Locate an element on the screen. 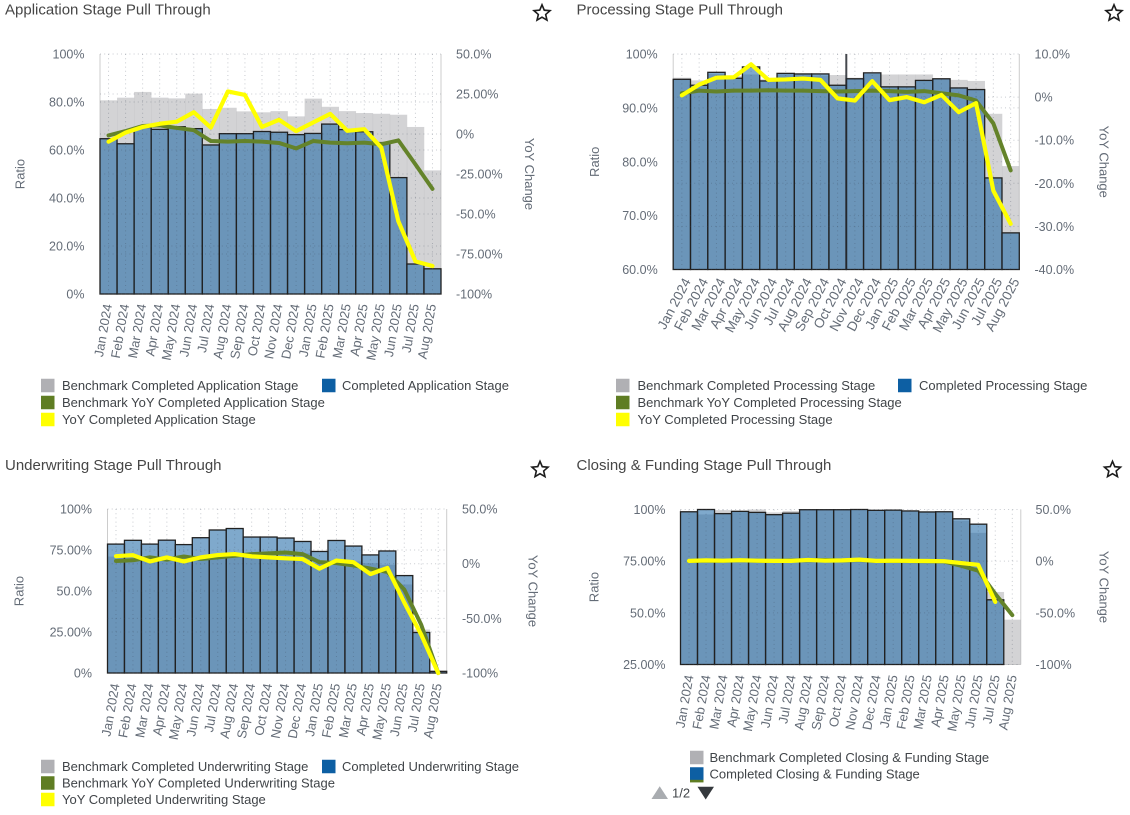 This screenshot has width=1130, height=815. svg-text: -20.0% is located at coordinates (1055, 184).